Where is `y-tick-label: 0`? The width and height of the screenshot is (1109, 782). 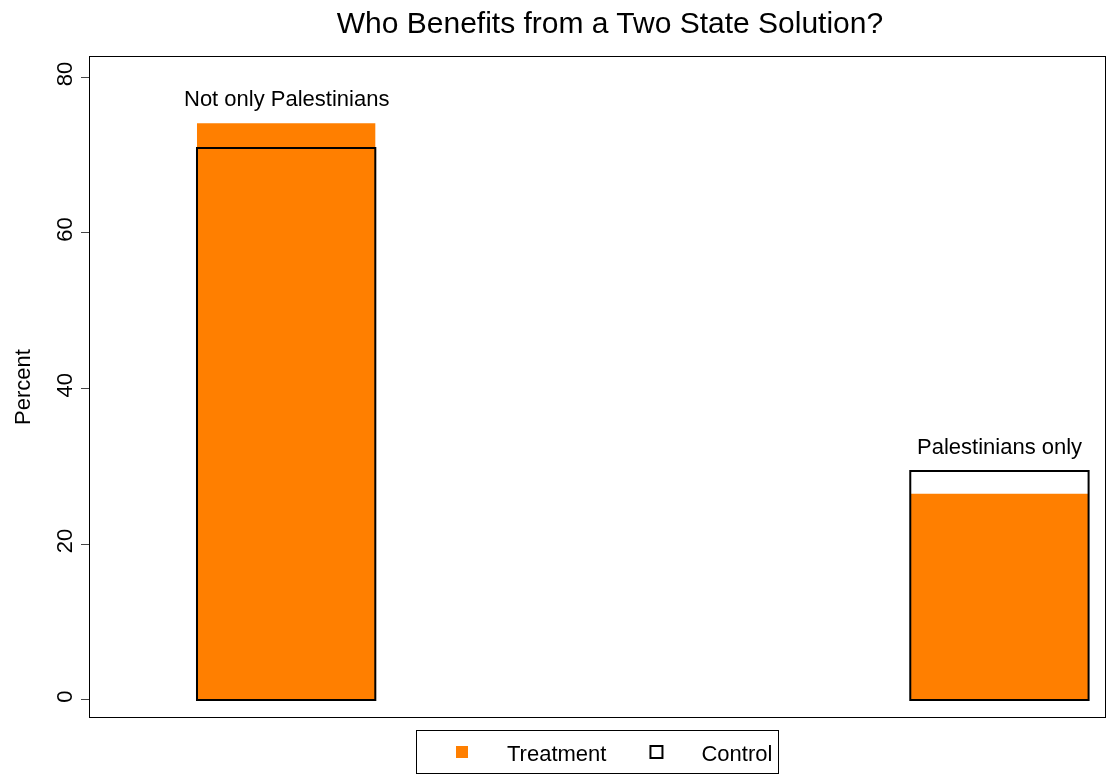
y-tick-label: 0 is located at coordinates (65, 696).